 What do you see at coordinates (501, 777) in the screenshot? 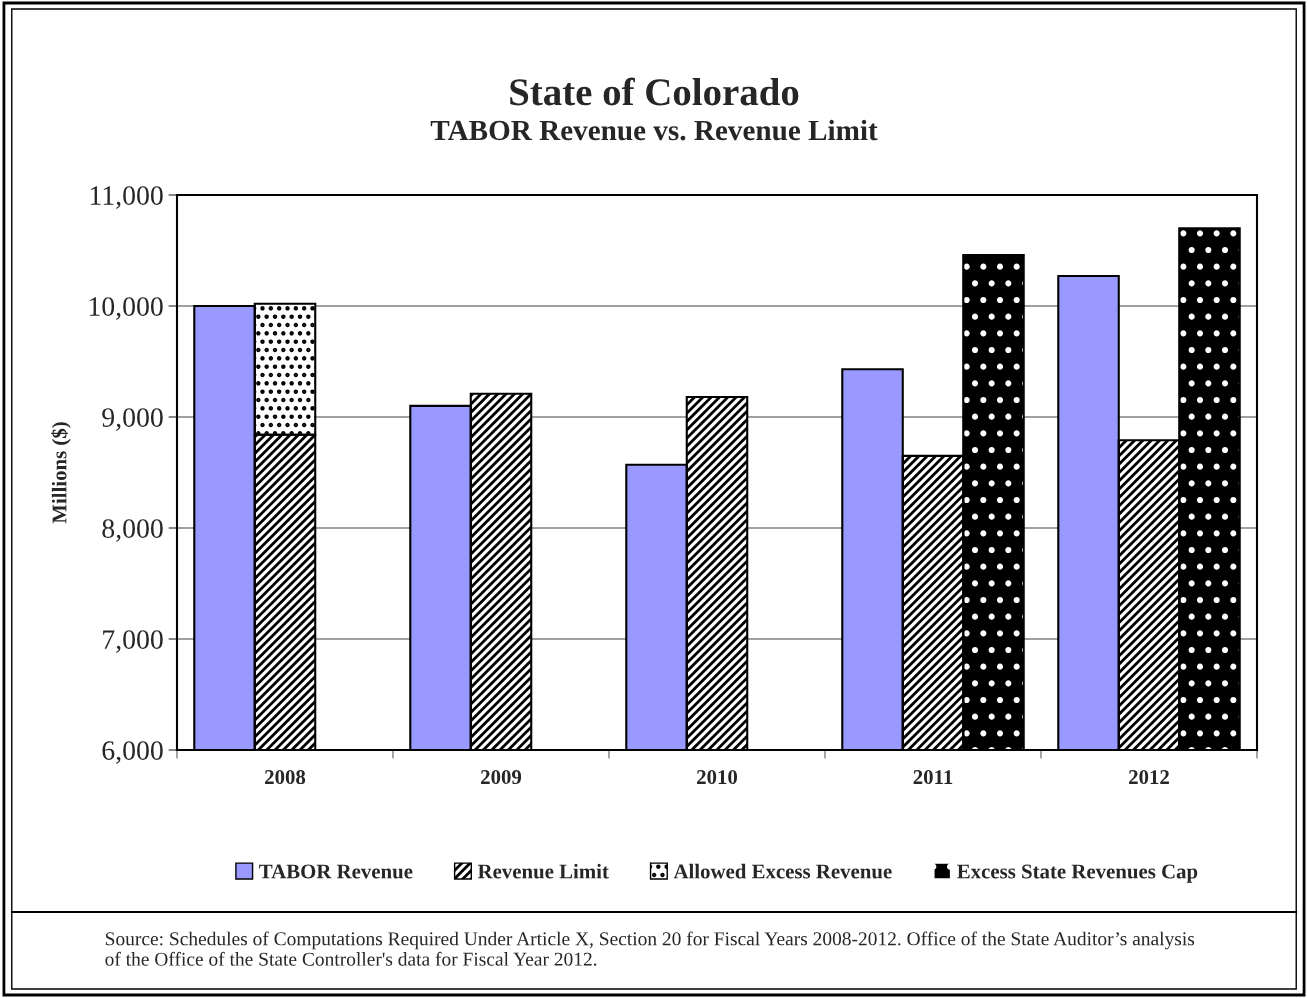
I see `x-tick-label: 2009` at bounding box center [501, 777].